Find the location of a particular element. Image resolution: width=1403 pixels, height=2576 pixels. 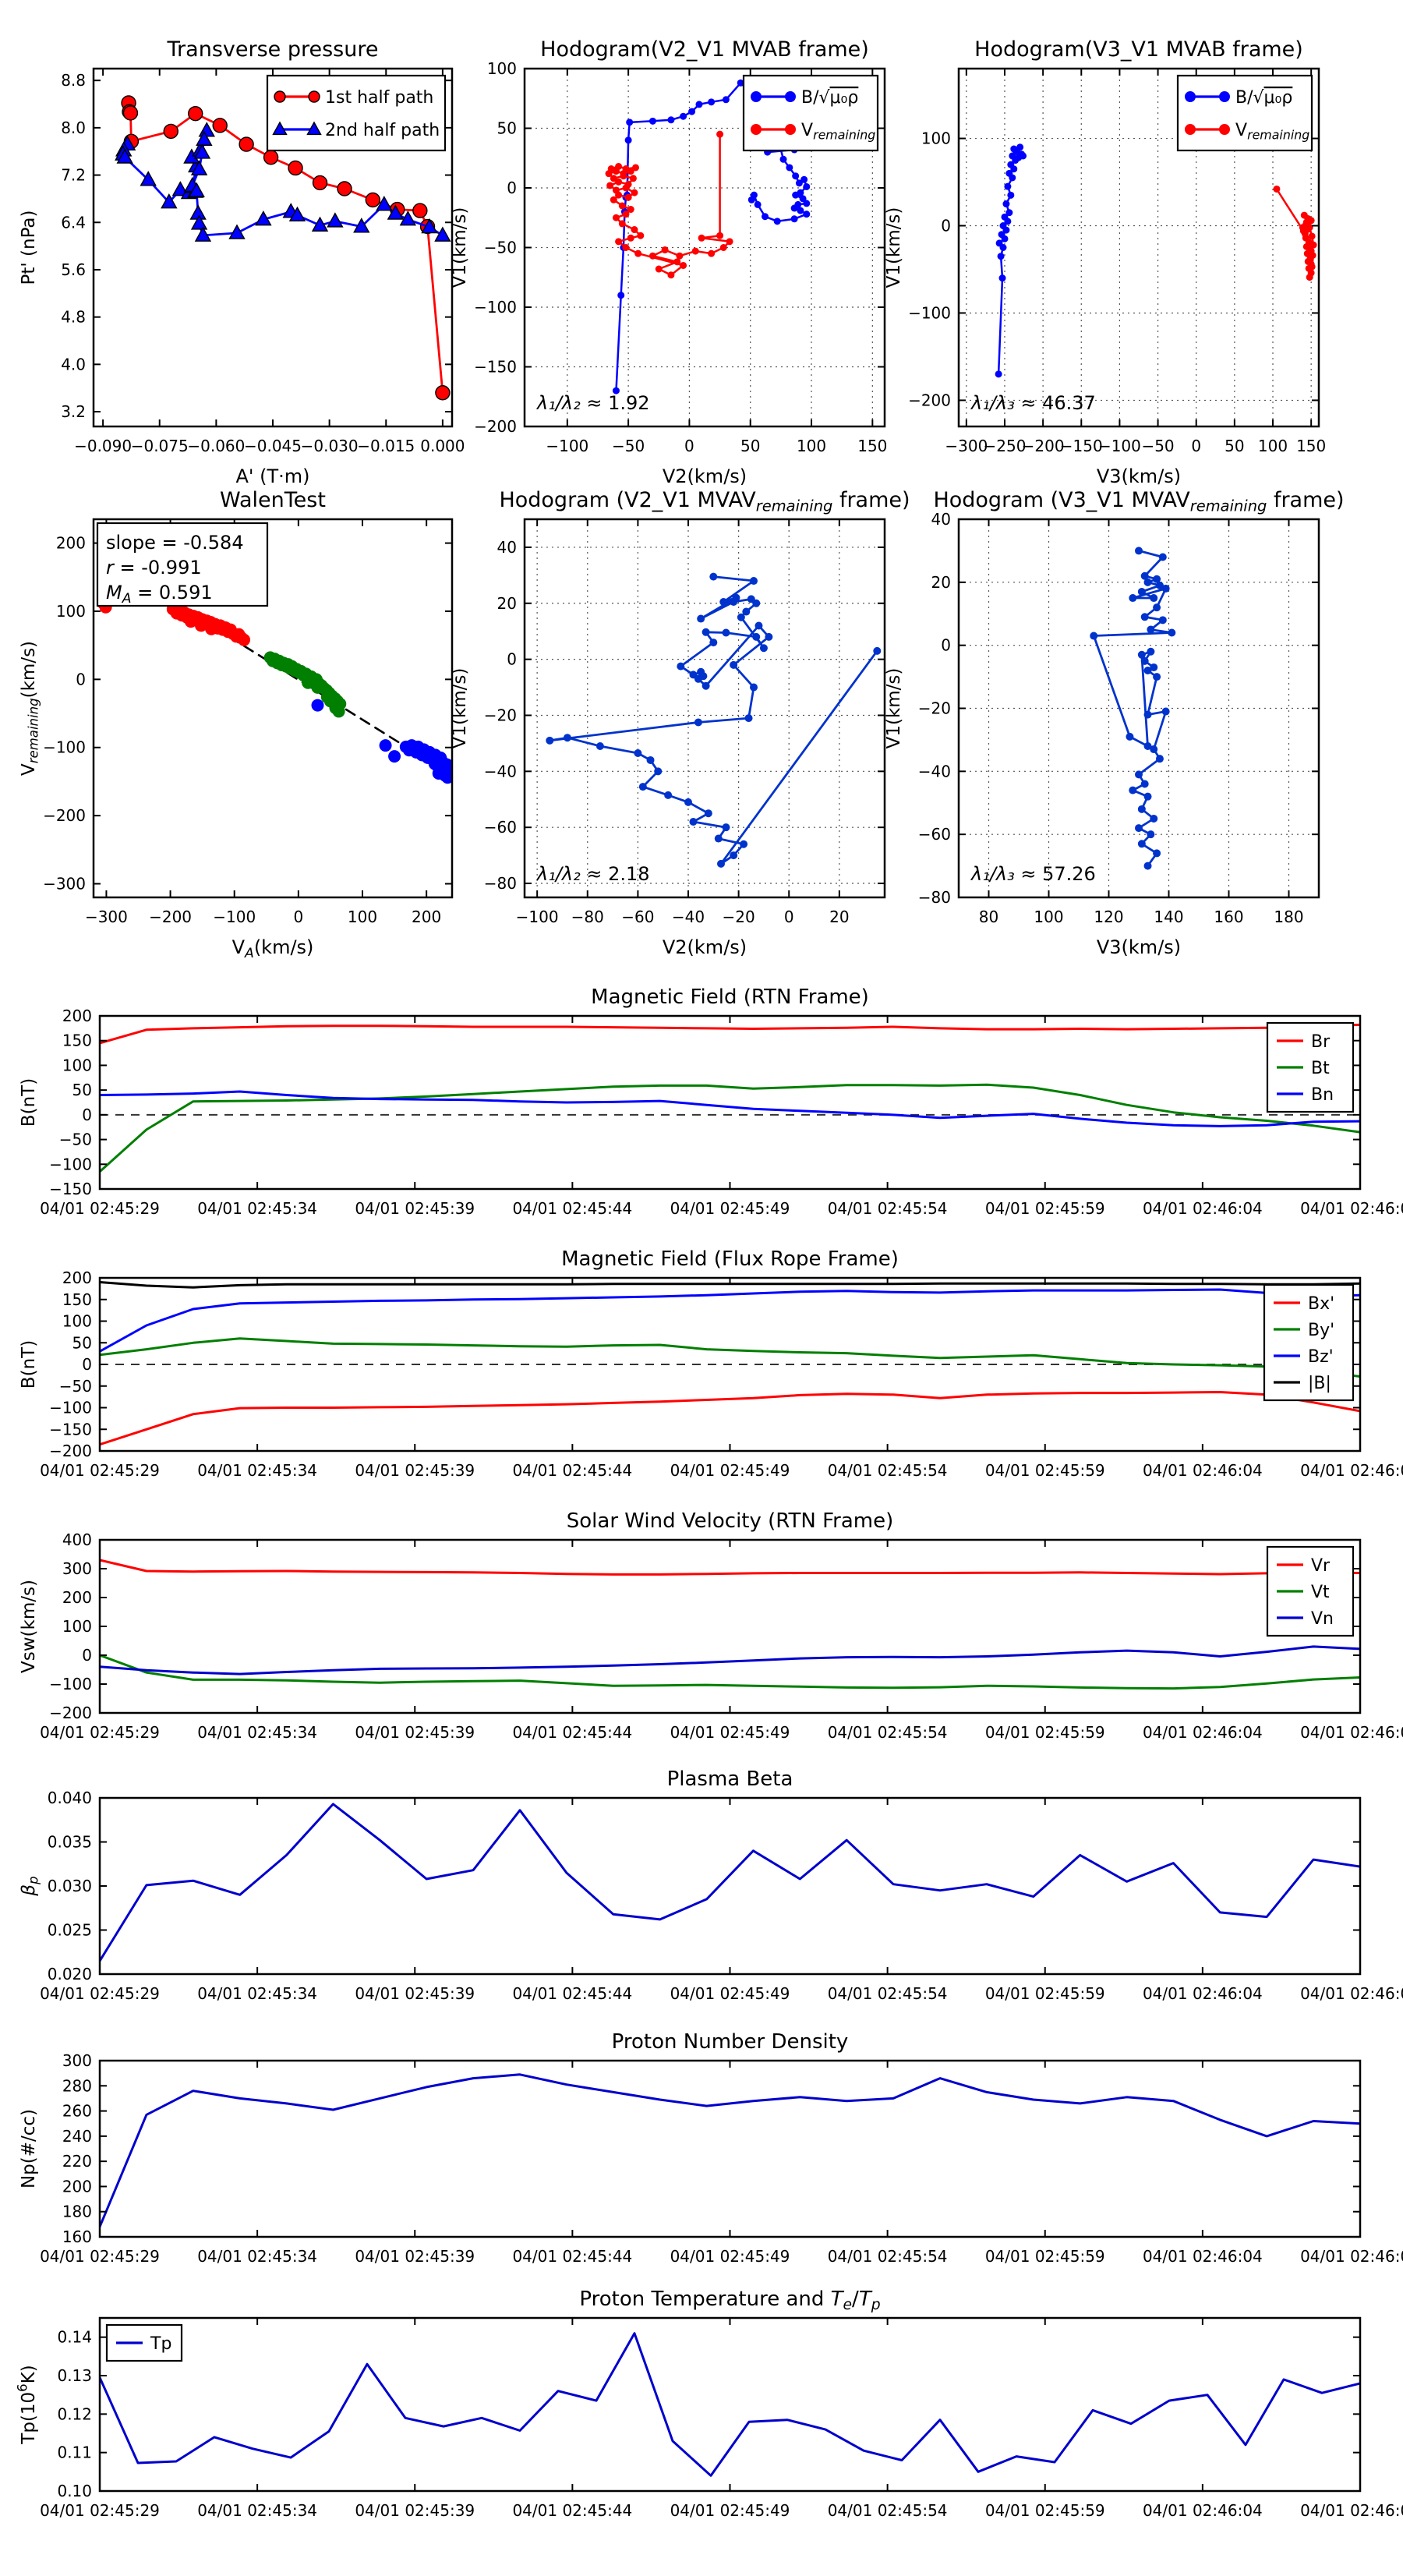

x-tick-label: 0.000 is located at coordinates (442, 446).